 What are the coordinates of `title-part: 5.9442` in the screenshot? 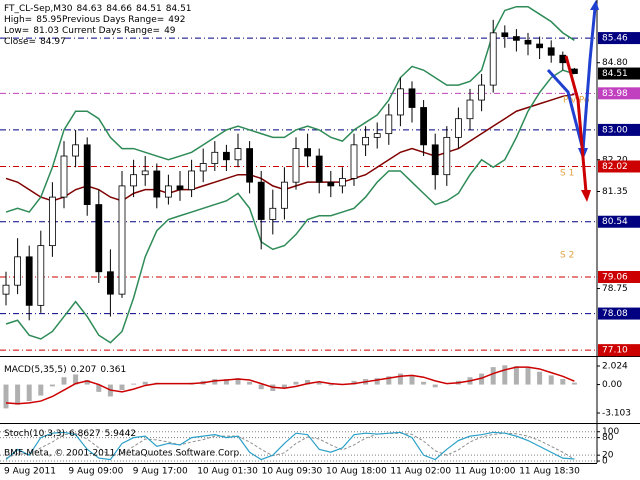 It's located at (121, 434).